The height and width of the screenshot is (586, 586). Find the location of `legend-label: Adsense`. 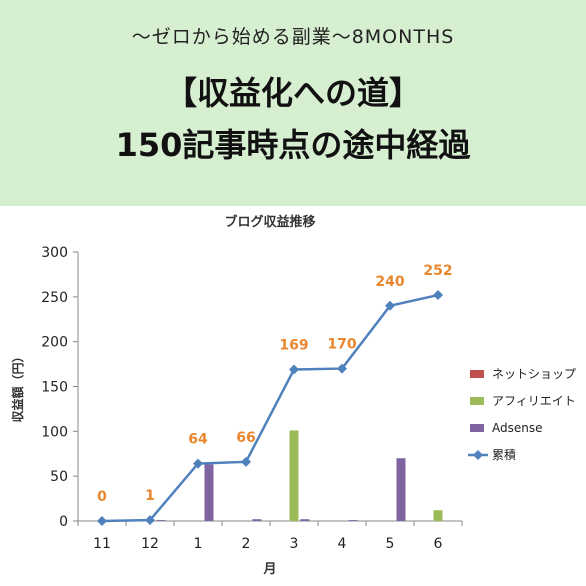

legend-label: Adsense is located at coordinates (517, 428).